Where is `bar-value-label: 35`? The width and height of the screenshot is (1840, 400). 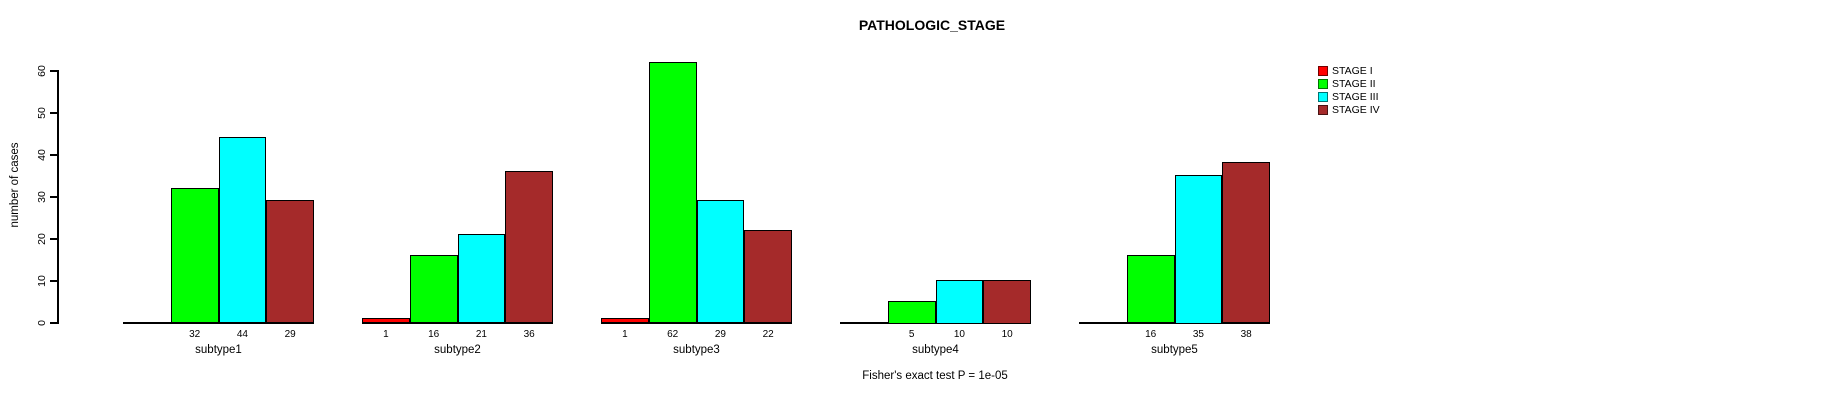
bar-value-label: 35 is located at coordinates (1198, 334).